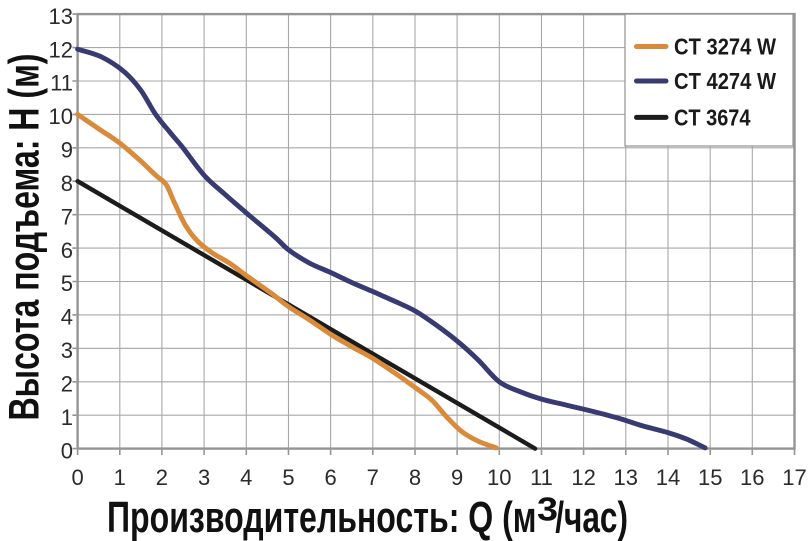 This screenshot has height=541, width=812. Describe the element at coordinates (322, 517) in the screenshot. I see `svg-text: Производительность: Q (м` at that location.